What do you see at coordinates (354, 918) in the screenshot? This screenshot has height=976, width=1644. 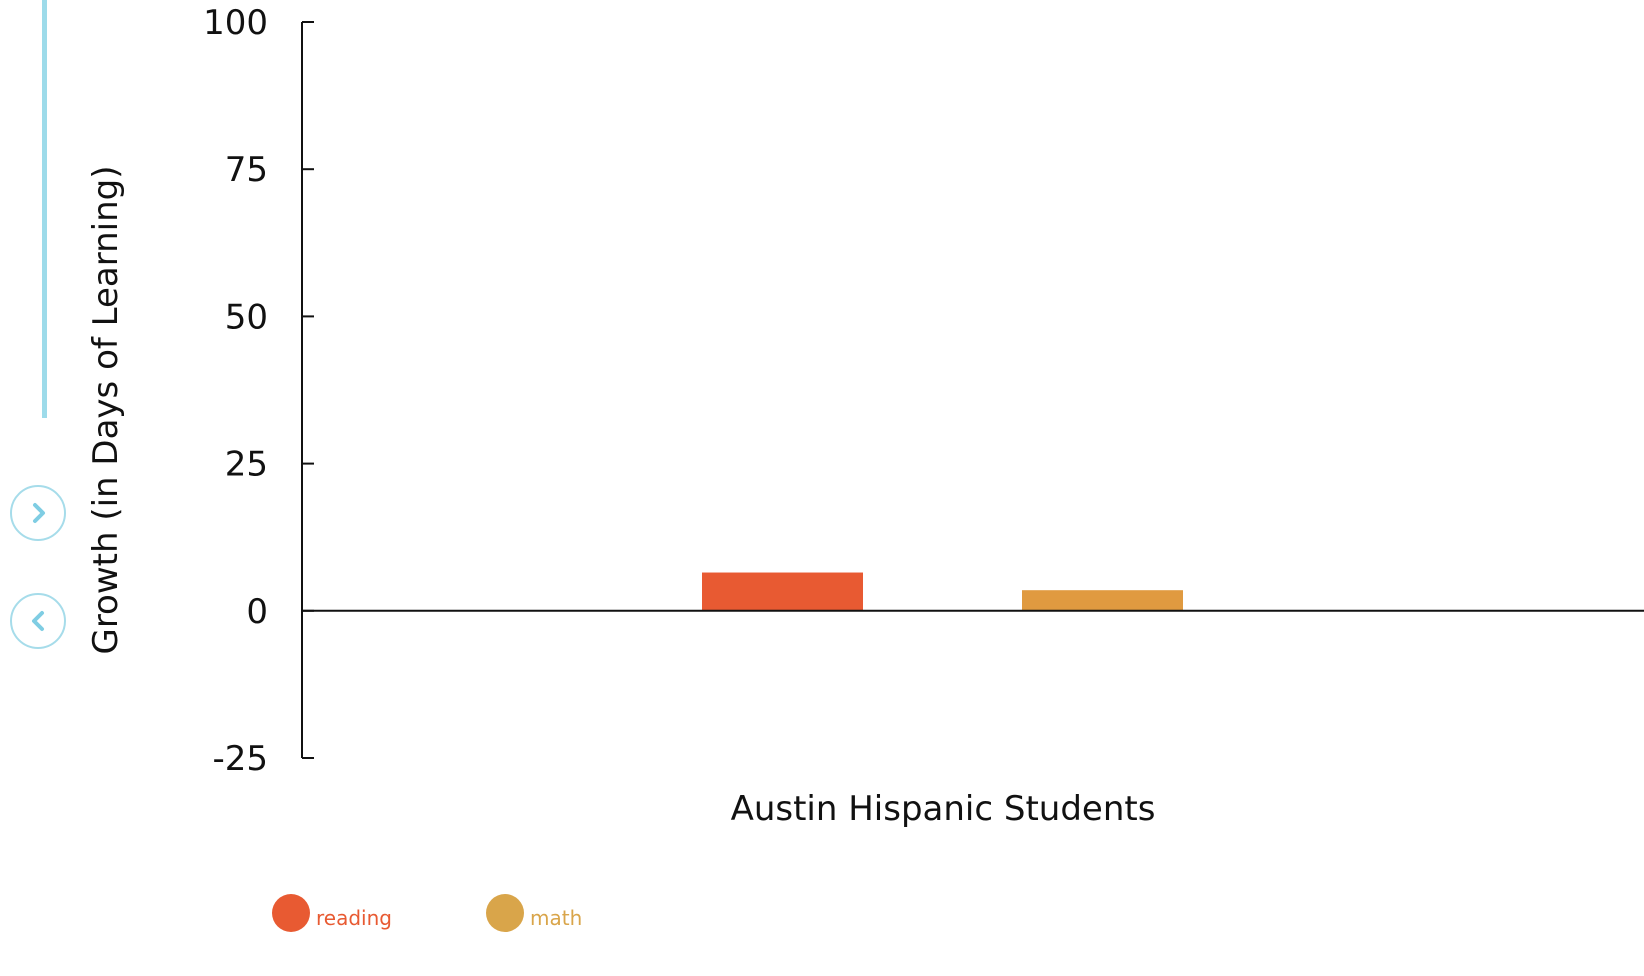 I see `legend-label-reading: reading` at bounding box center [354, 918].